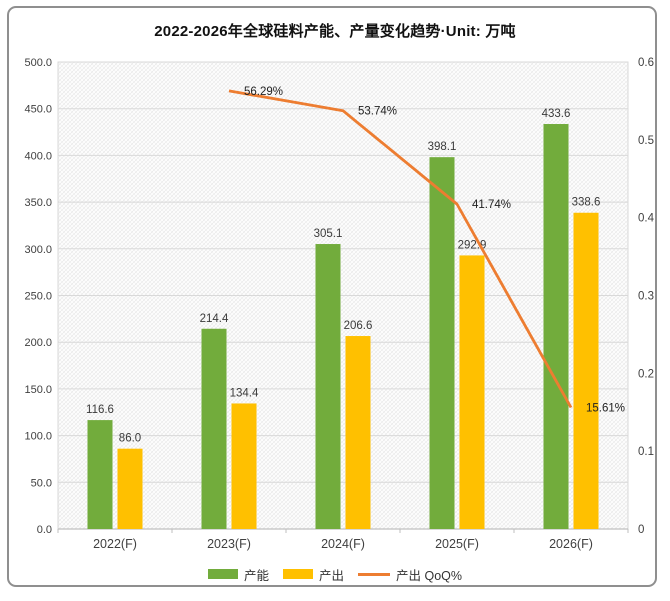 The height and width of the screenshot is (601, 670). What do you see at coordinates (38, 437) in the screenshot?
I see `left-axis-tick-label: 100.0` at bounding box center [38, 437].